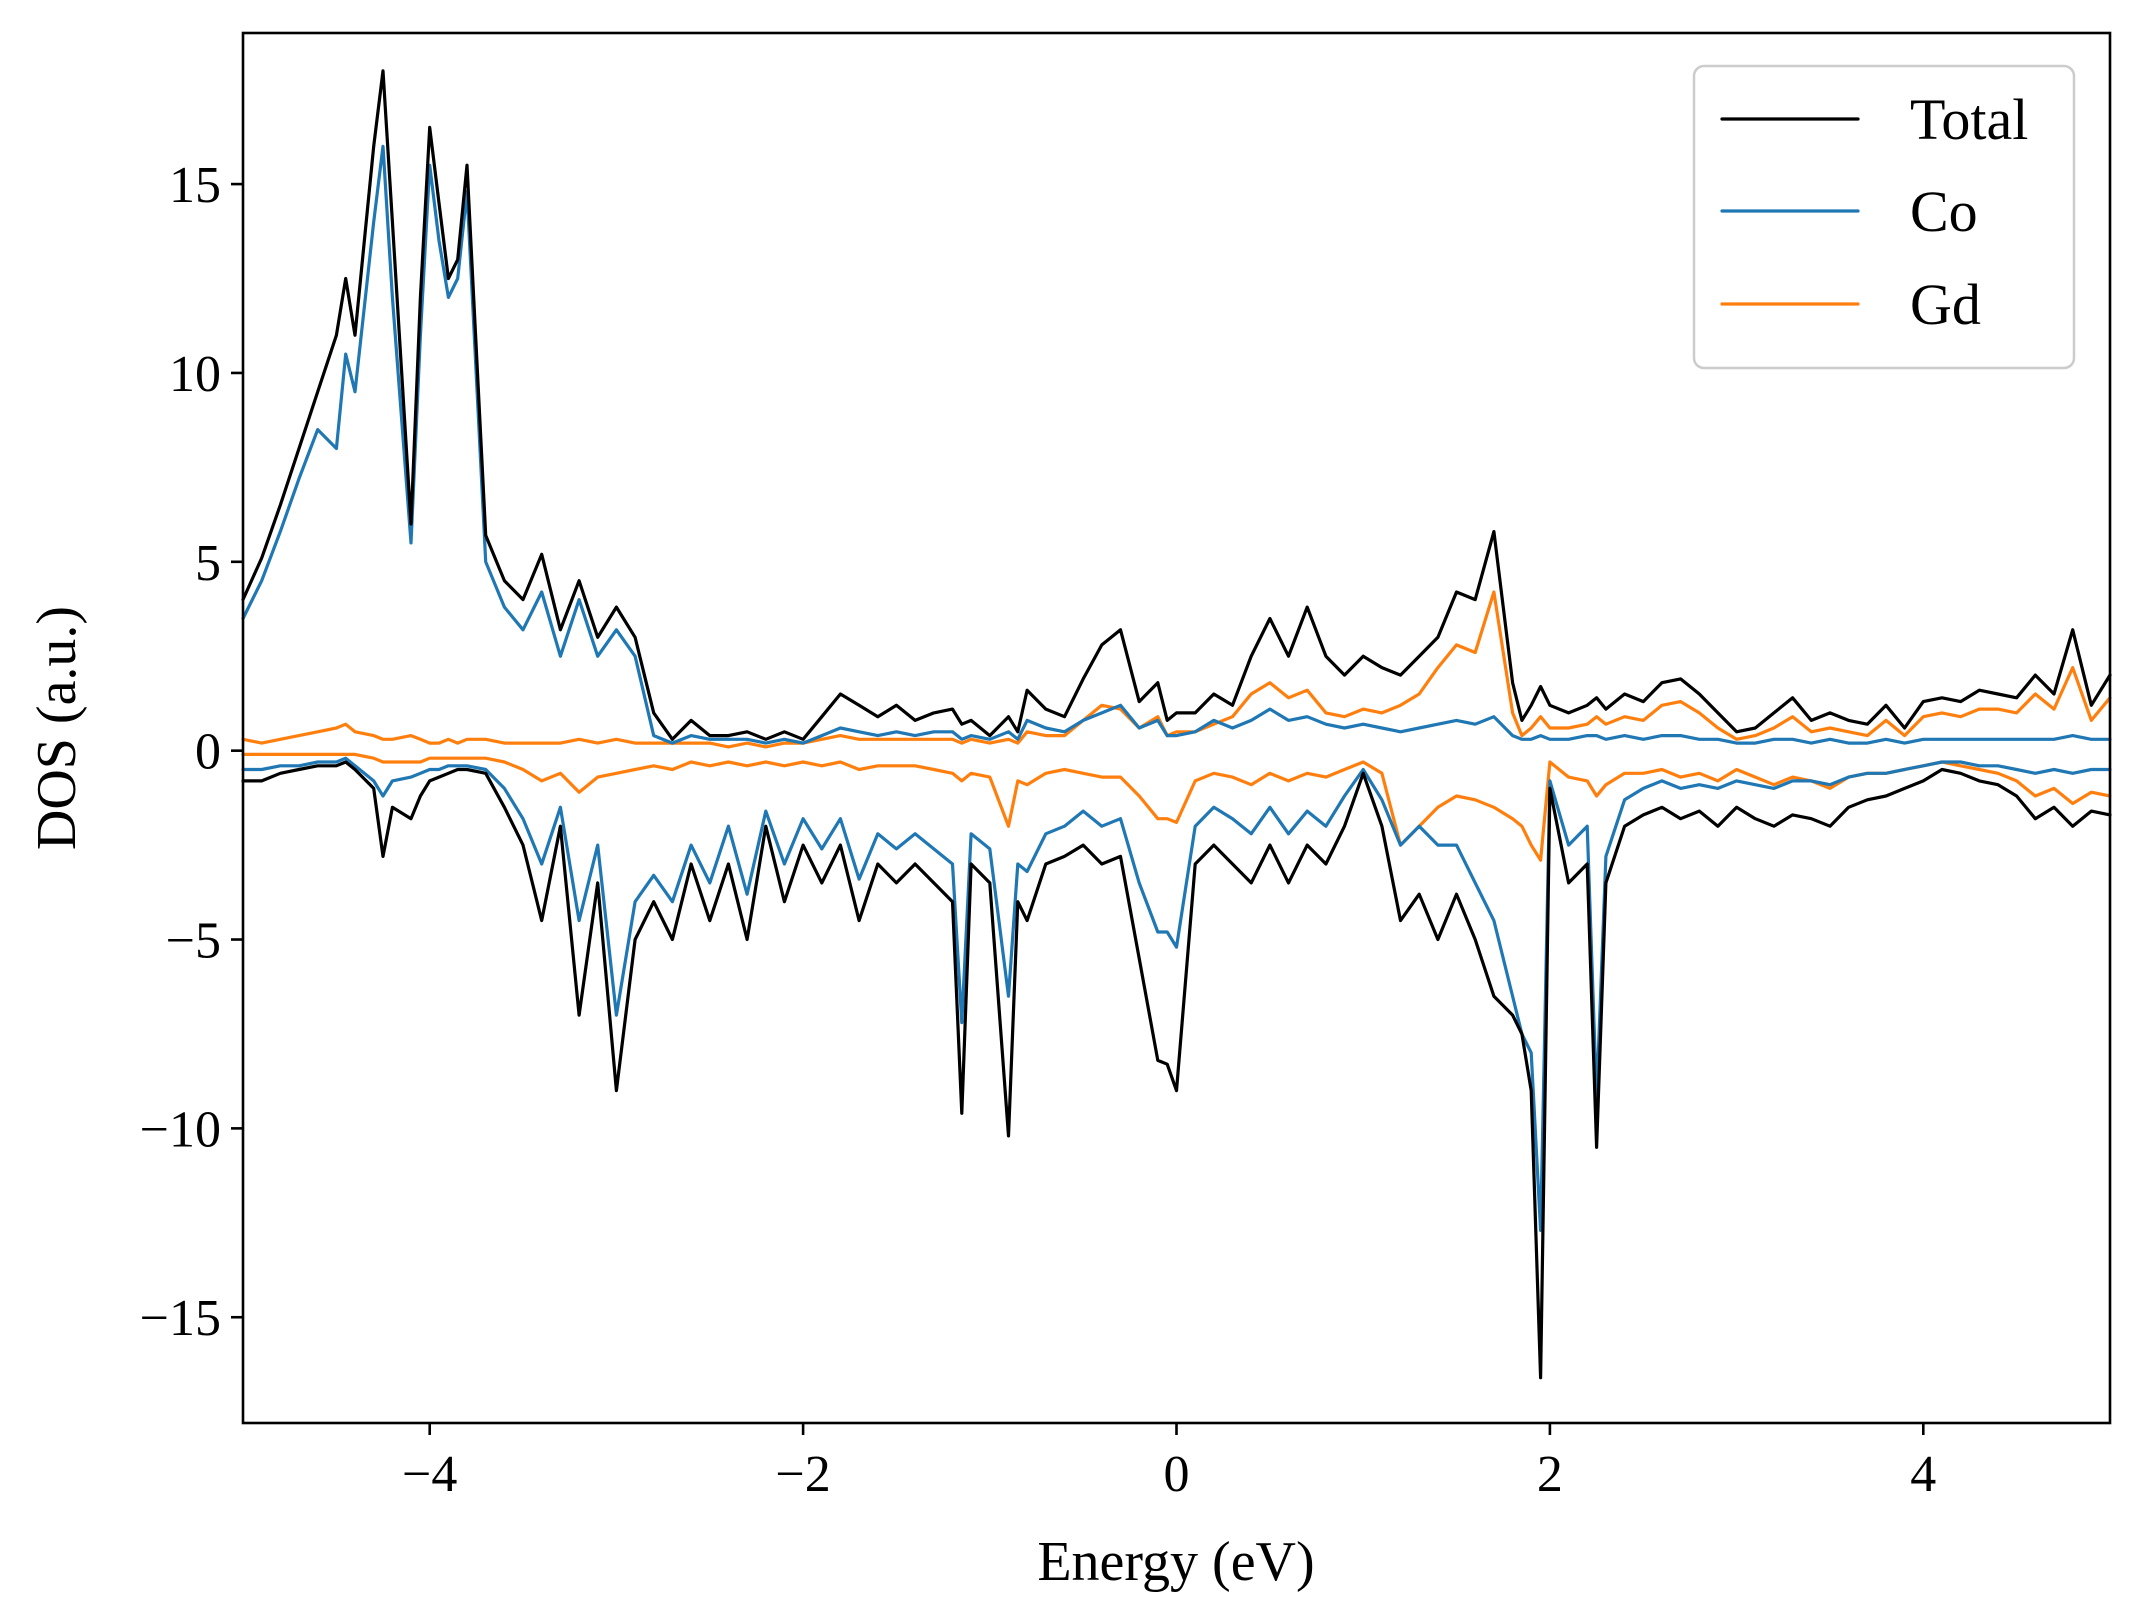  I want to click on y-tick-label: −15, so click(180, 1318).